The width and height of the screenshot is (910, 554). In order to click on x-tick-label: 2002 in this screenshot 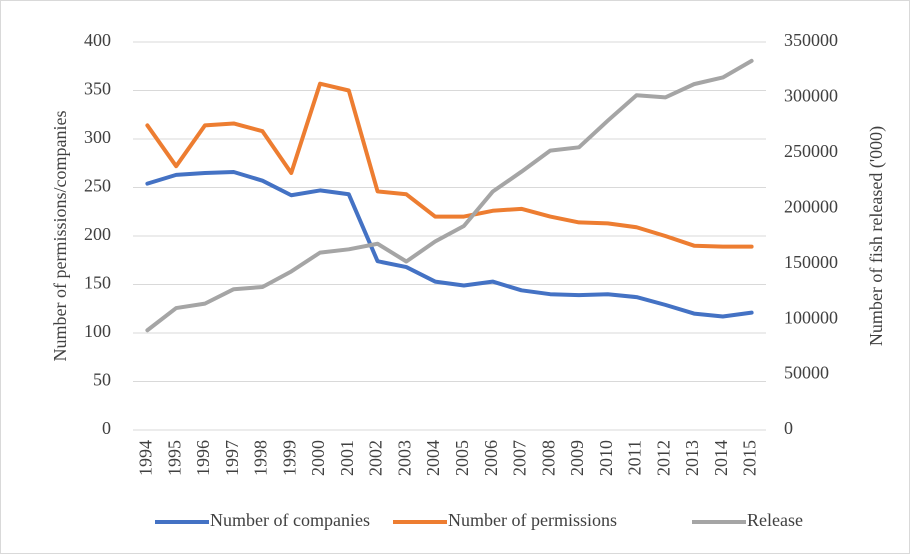, I will do `click(376, 458)`.